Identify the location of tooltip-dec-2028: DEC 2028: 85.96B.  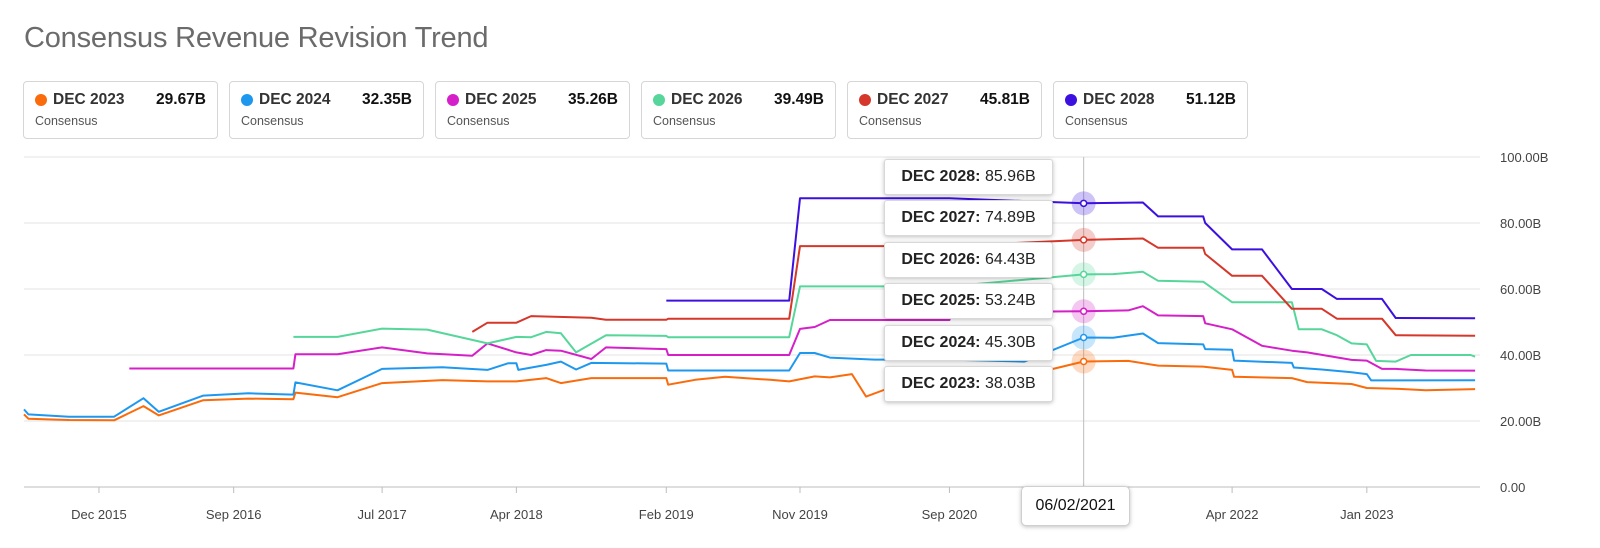
(968, 177).